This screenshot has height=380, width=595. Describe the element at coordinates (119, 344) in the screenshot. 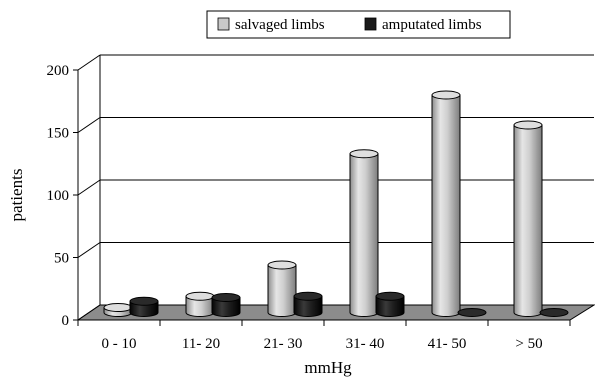

I see `x-tick-label: 0 - 10` at that location.